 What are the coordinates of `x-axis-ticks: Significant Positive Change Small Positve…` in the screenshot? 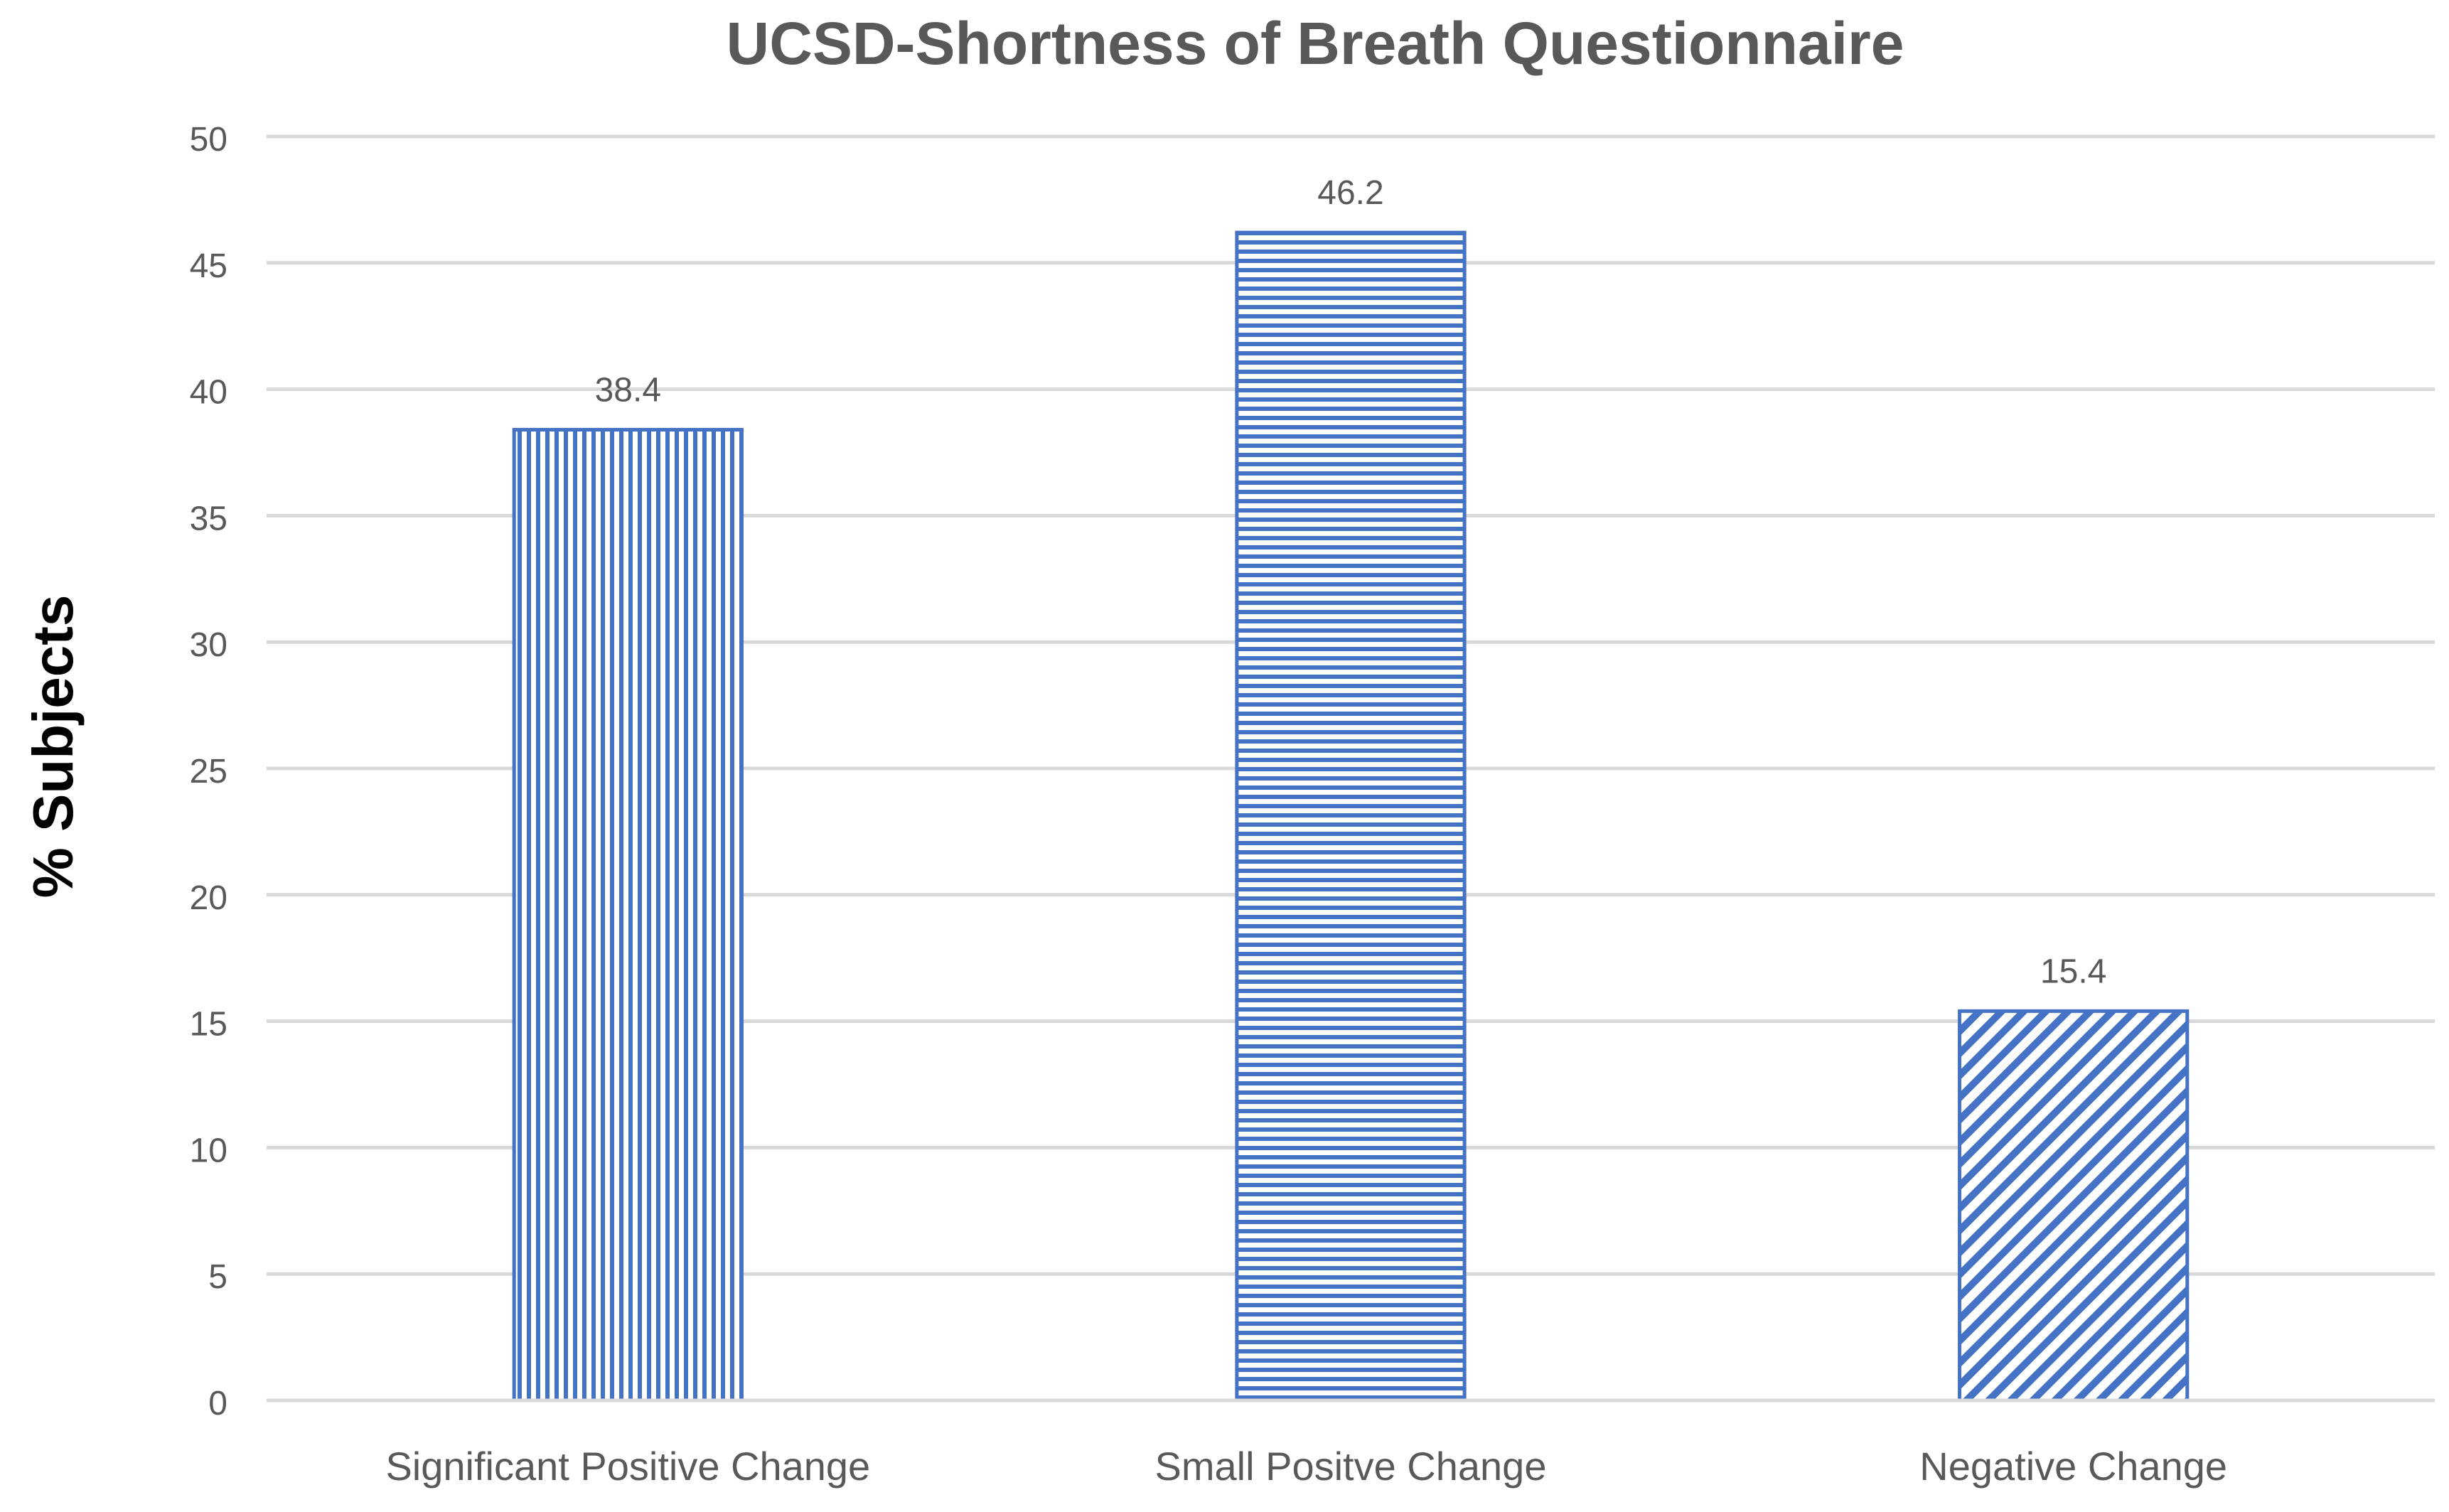 It's located at (1351, 1444).